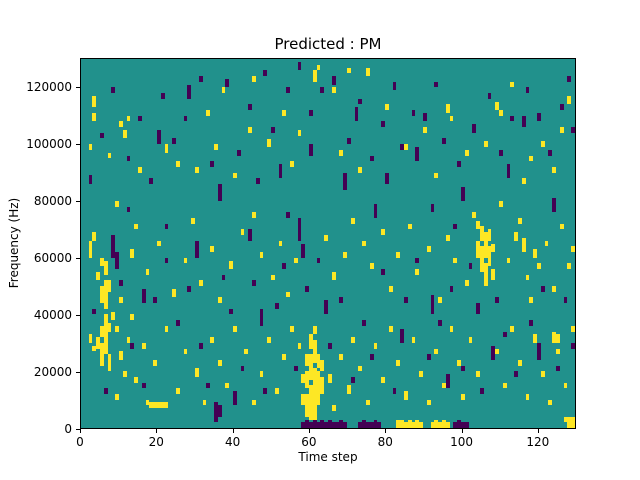 This screenshot has height=480, width=640. What do you see at coordinates (156, 442) in the screenshot?
I see `x-tick-label: 20` at bounding box center [156, 442].